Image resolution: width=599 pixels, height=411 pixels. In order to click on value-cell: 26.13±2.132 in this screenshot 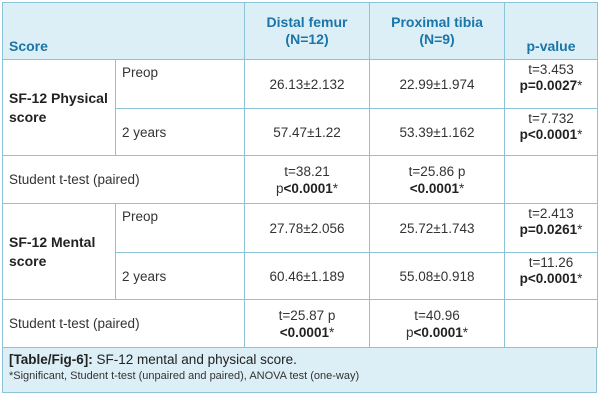, I will do `click(307, 84)`.